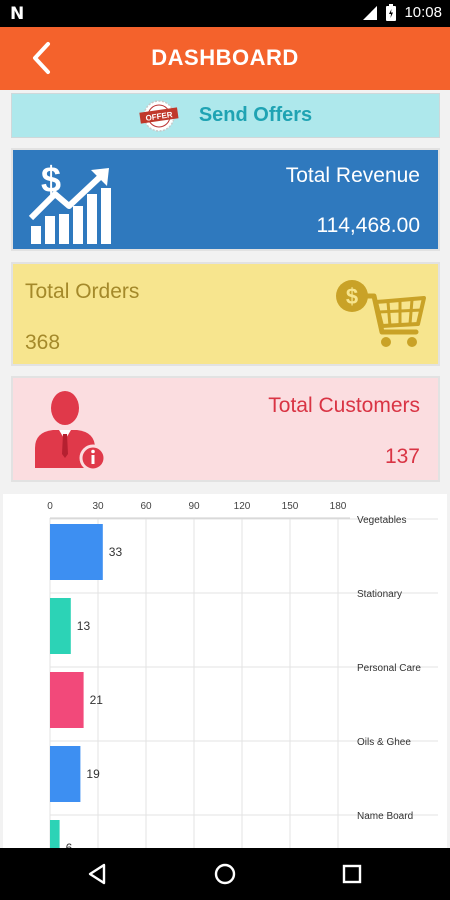 This screenshot has height=900, width=450. What do you see at coordinates (146, 506) in the screenshot?
I see `x-tick-label: 60` at bounding box center [146, 506].